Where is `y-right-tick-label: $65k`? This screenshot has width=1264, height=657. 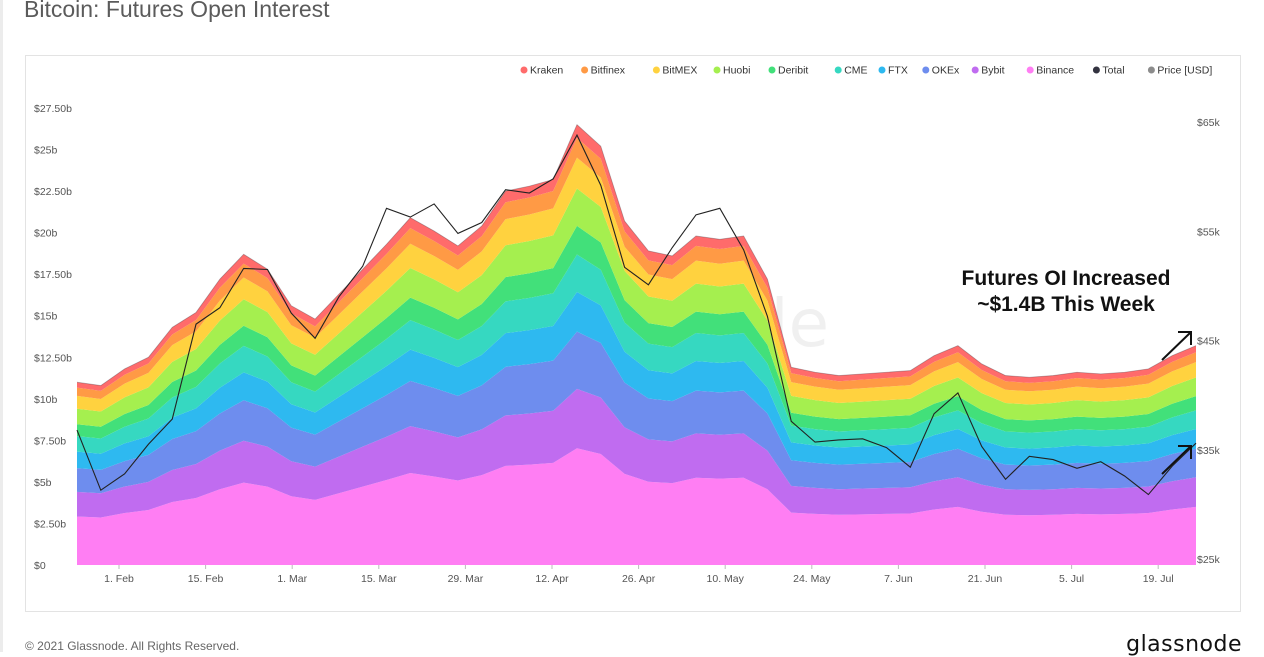
y-right-tick-label: $65k is located at coordinates (1209, 123).